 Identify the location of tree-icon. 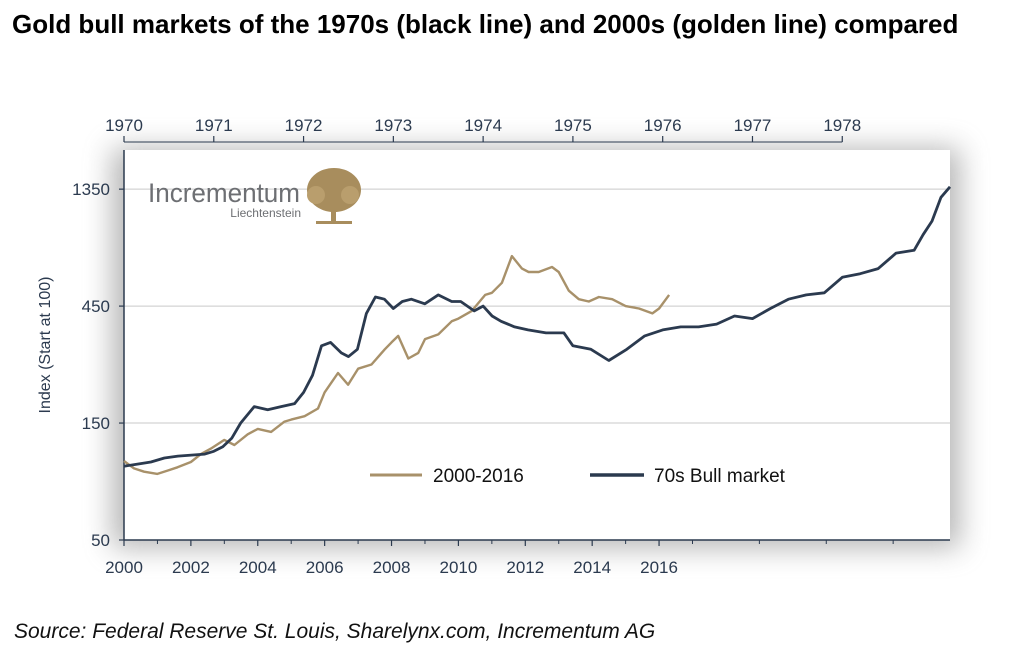
(334, 196).